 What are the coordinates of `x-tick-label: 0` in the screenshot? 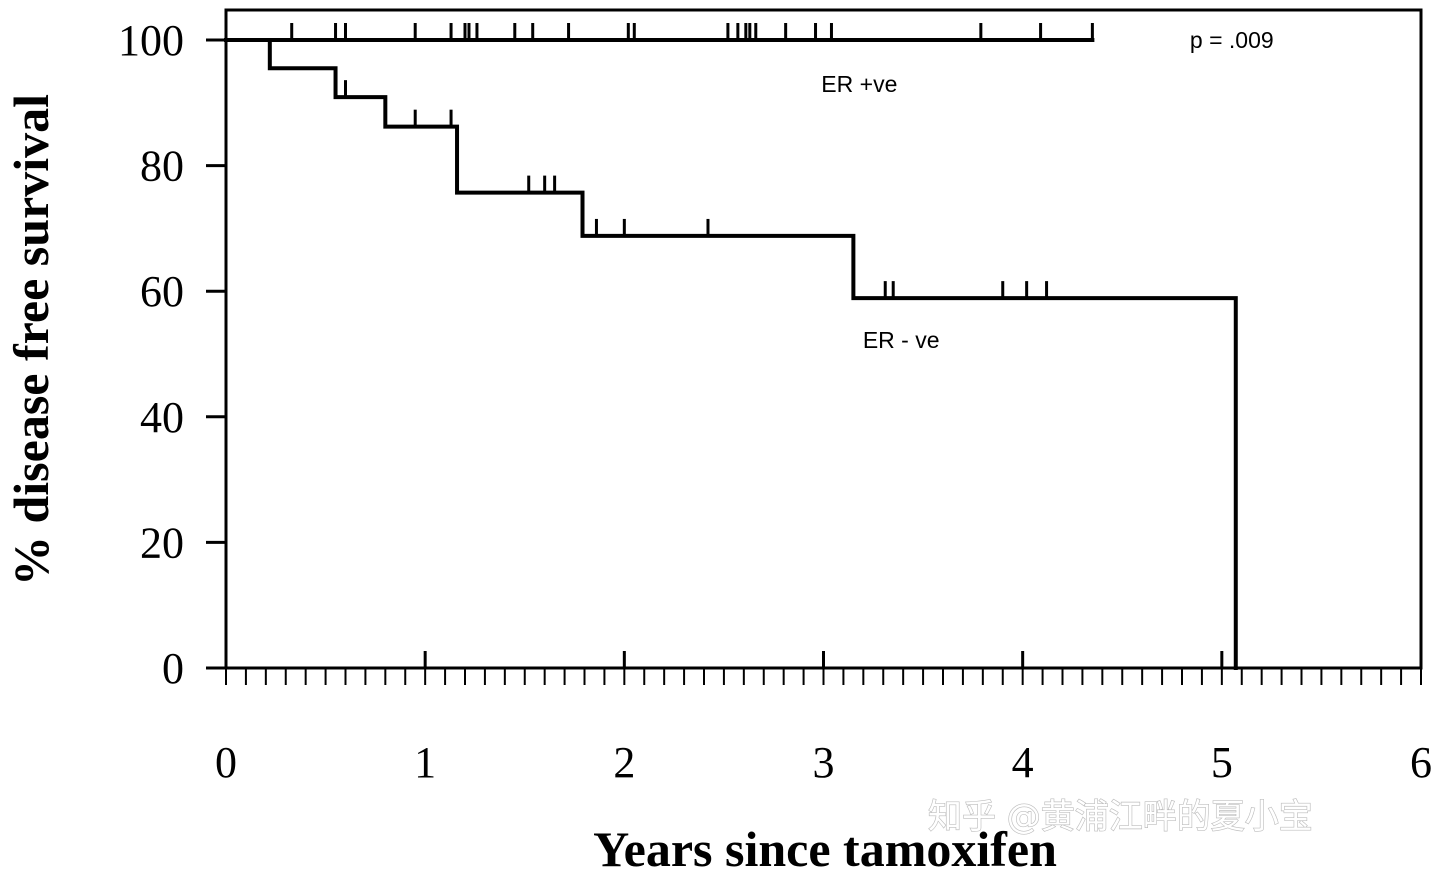 It's located at (226, 762).